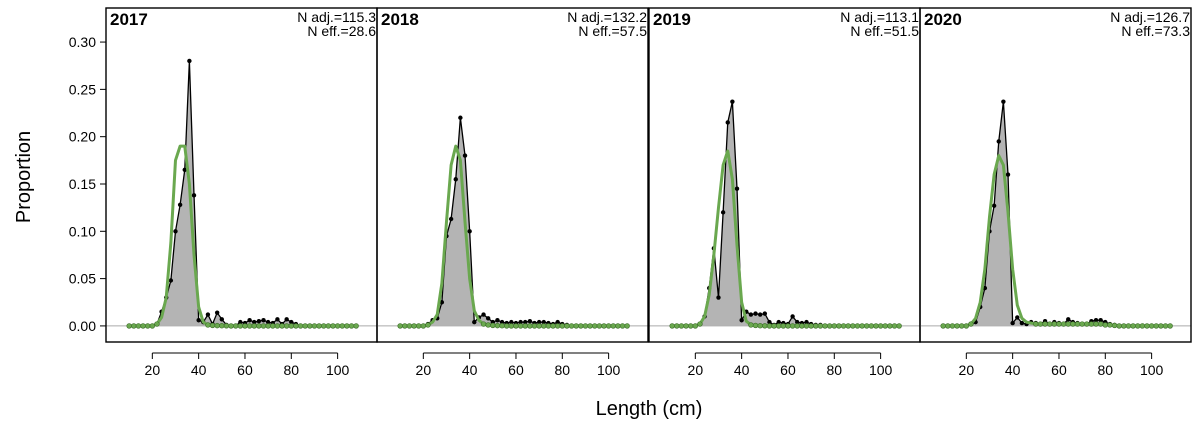 The height and width of the screenshot is (423, 1200). Describe the element at coordinates (884, 31) in the screenshot. I see `n-eff-label: N eff.=51.5` at that location.